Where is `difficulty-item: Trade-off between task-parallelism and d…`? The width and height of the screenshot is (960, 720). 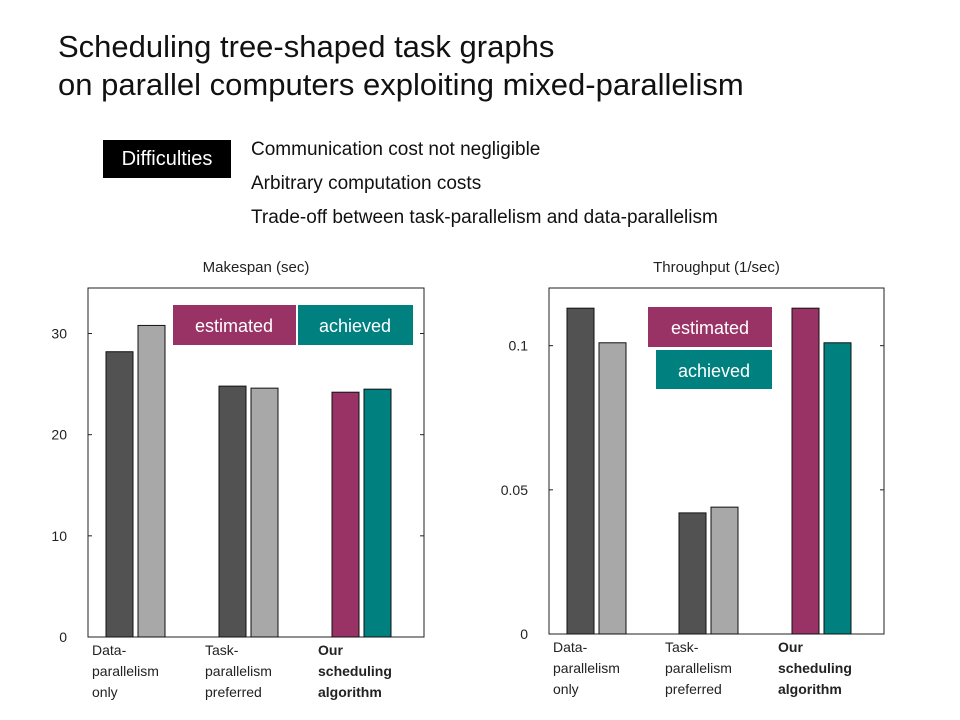 difficulty-item: Trade-off between task-parallelism and d… is located at coordinates (484, 217).